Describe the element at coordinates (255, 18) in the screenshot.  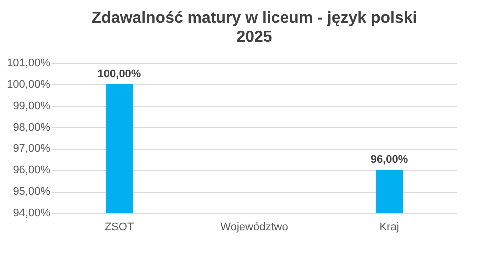
I see `chart-title: Zdawalność matury w liceum - język polski` at that location.